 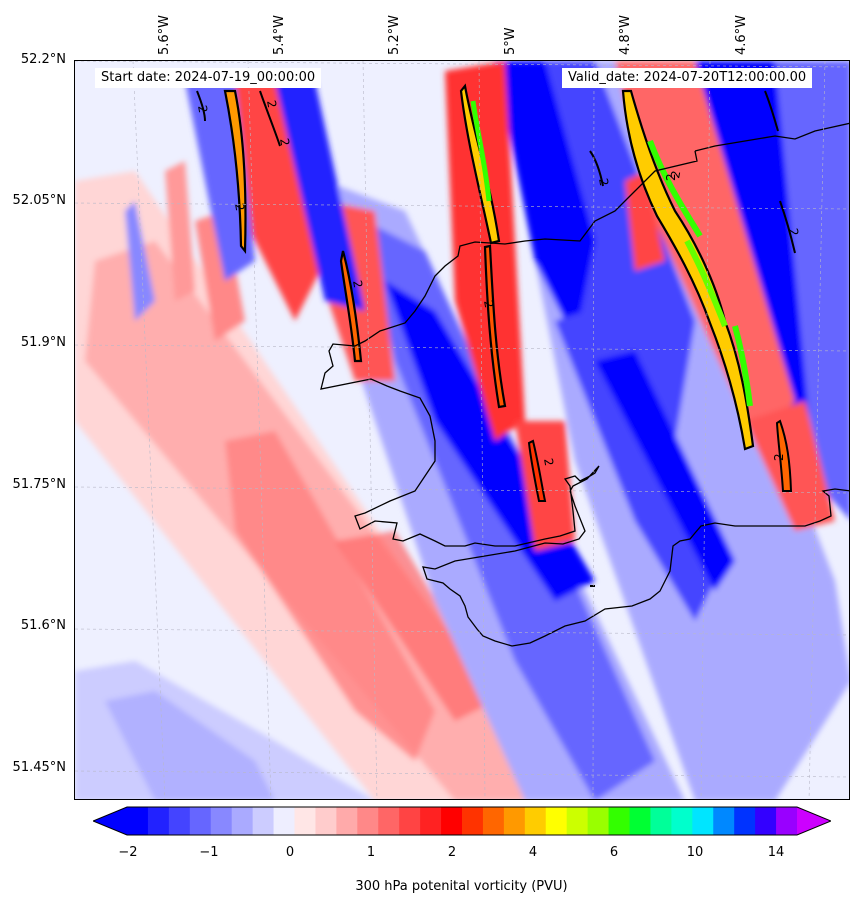 What do you see at coordinates (43, 59) in the screenshot?
I see `lat-label-52-2n: 52.2°N` at bounding box center [43, 59].